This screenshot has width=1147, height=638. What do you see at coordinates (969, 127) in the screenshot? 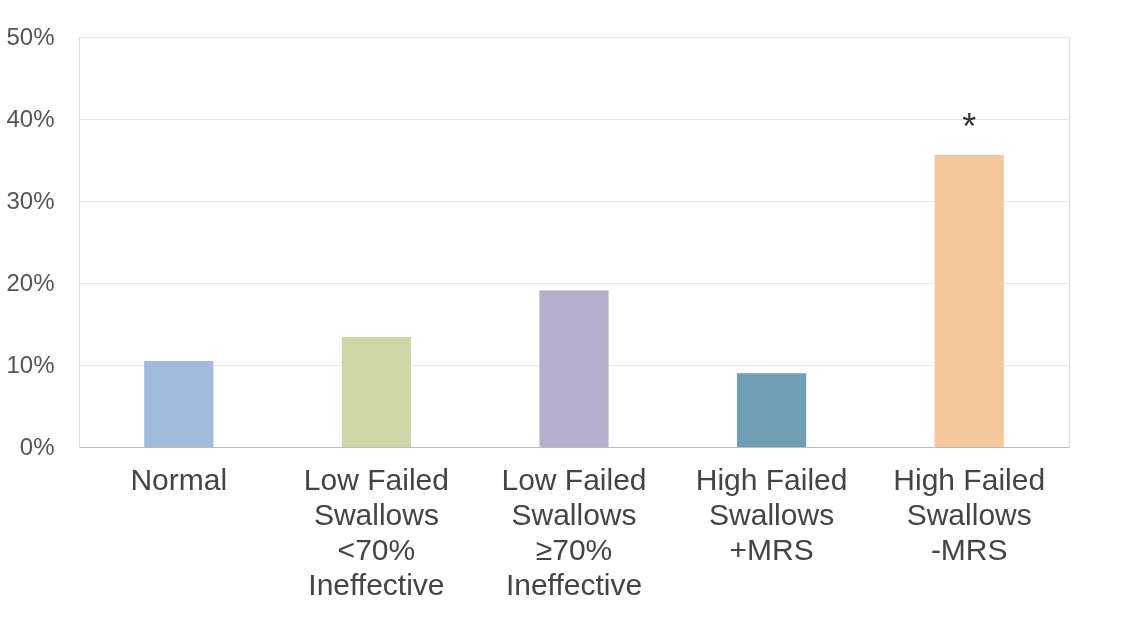
I see `annotation: *` at bounding box center [969, 127].